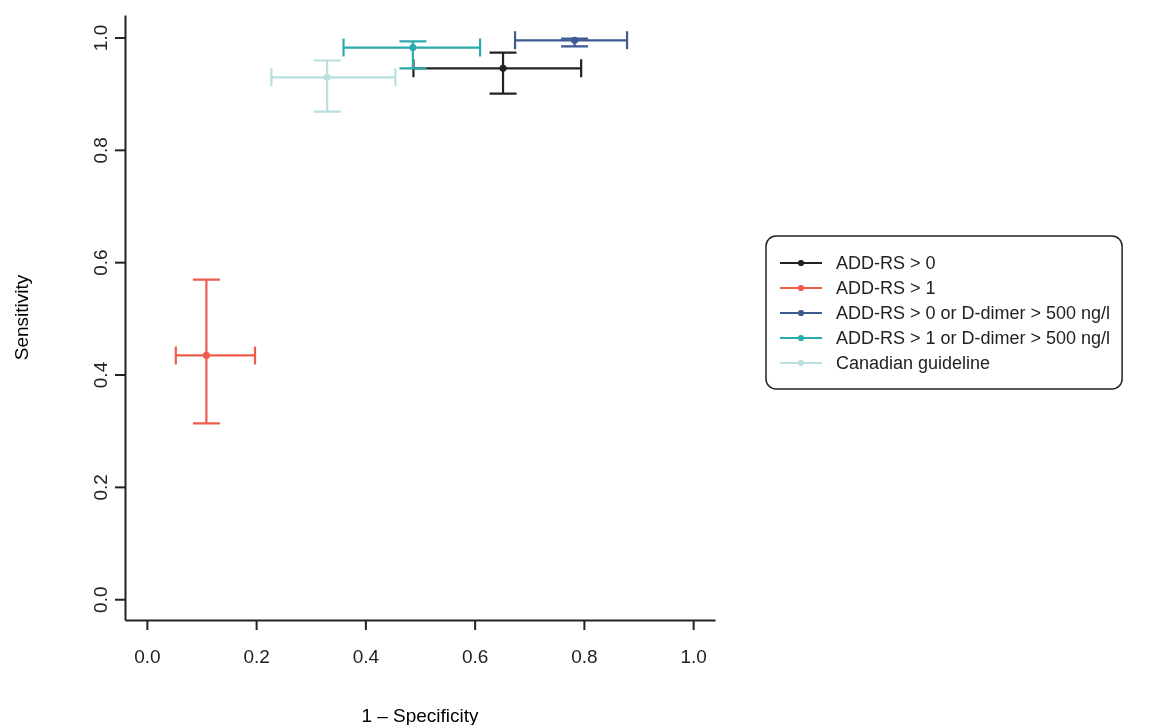 Image resolution: width=1173 pixels, height=725 pixels. What do you see at coordinates (100, 599) in the screenshot?
I see `y-tick-label: 0.0` at bounding box center [100, 599].